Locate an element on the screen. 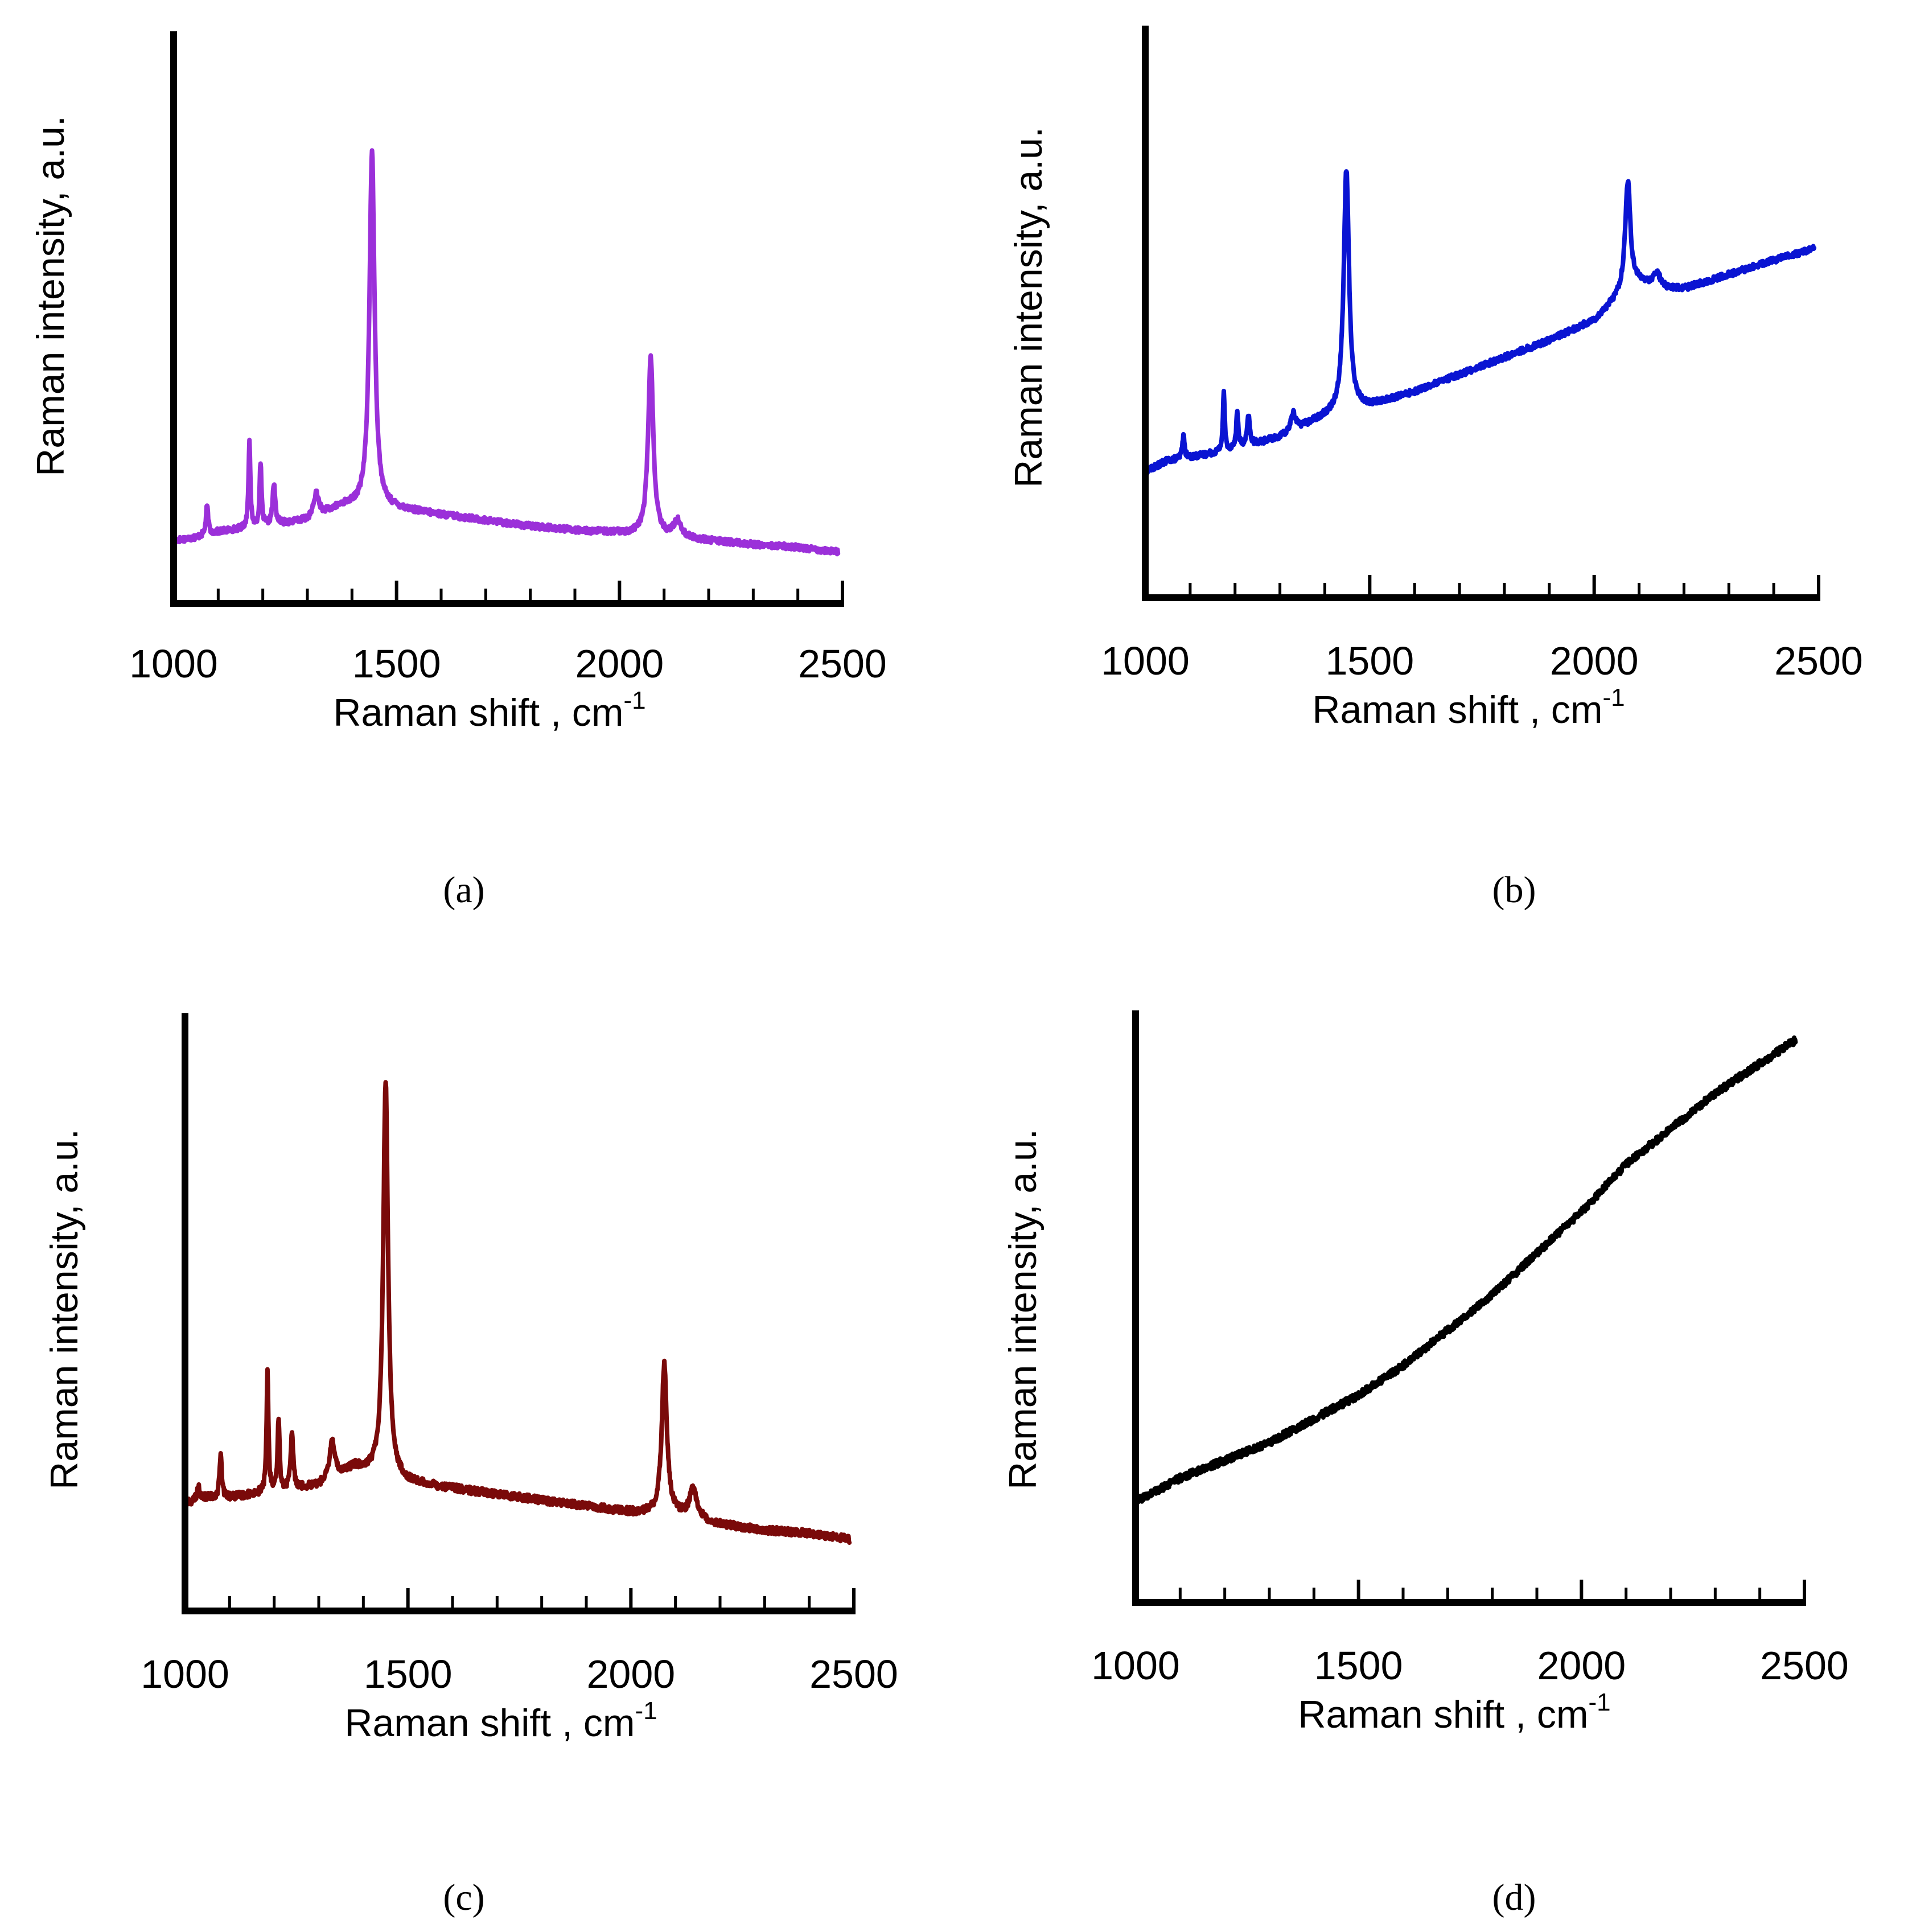 The image size is (1908, 1932). x-tick-label-b: 1000 is located at coordinates (1145, 661).